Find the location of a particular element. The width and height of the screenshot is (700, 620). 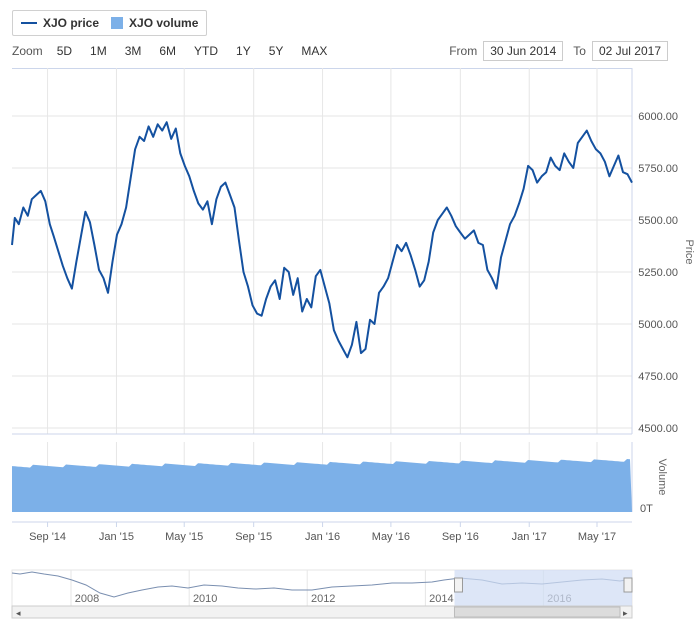

price-tick-label: 5500.00 is located at coordinates (658, 221).